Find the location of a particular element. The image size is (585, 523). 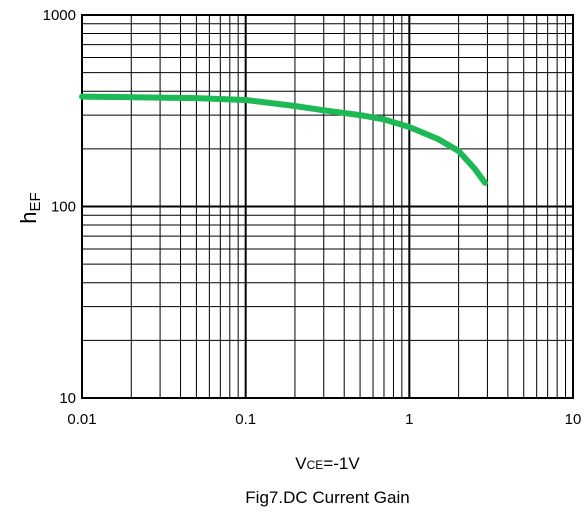

series-line-hfe is located at coordinates (283, 139).